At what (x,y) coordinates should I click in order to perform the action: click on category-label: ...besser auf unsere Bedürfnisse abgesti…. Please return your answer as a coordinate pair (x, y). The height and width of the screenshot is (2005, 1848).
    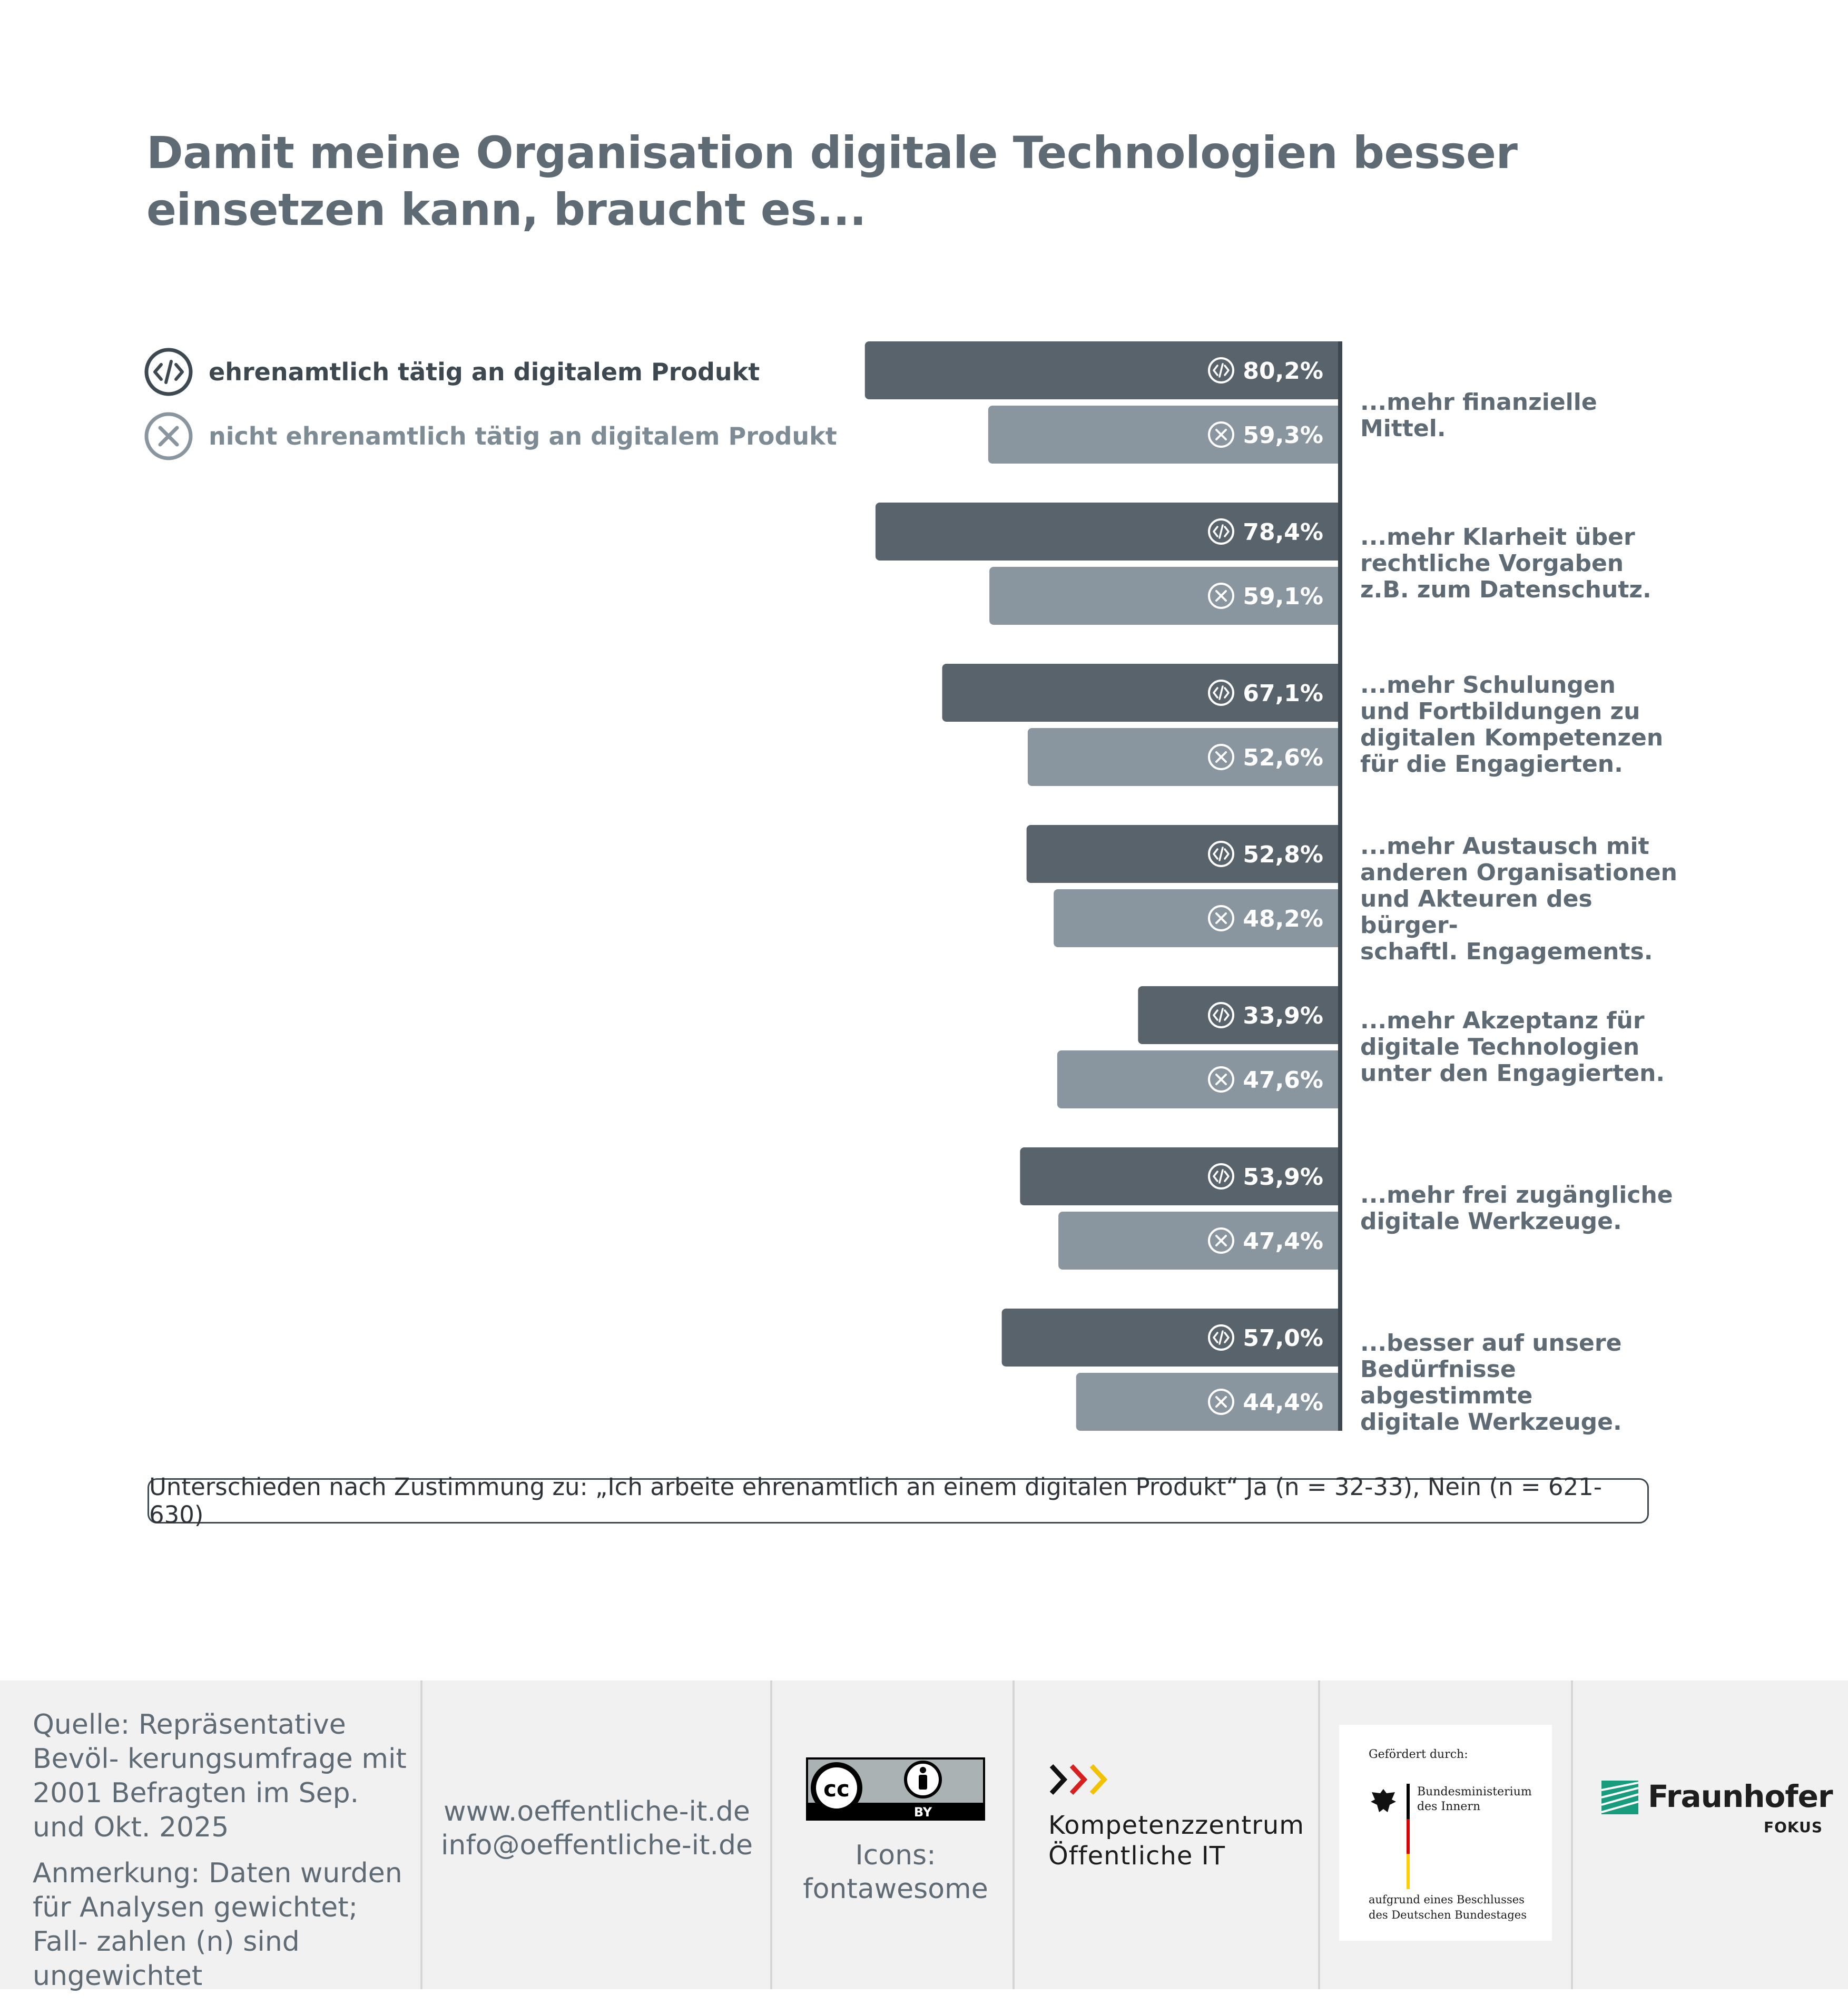
    Looking at the image, I should click on (1491, 1383).